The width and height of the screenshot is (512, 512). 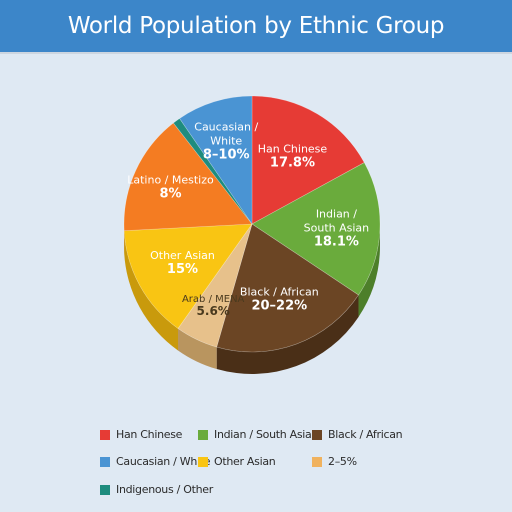 I want to click on legend-item-black-african: Black / African, so click(x=357, y=434).